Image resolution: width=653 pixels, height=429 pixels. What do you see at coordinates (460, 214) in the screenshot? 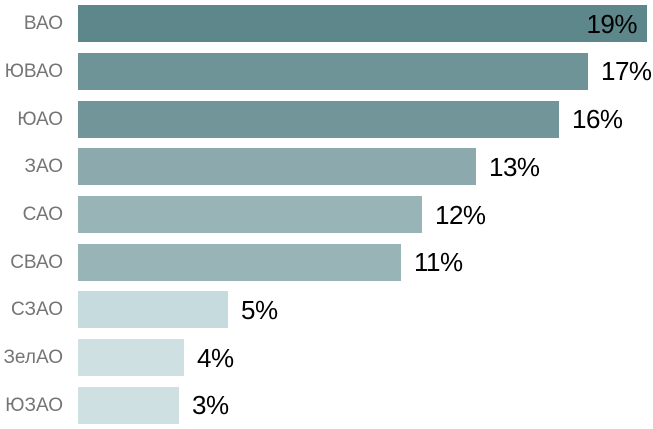
I see `value-label: 12%` at bounding box center [460, 214].